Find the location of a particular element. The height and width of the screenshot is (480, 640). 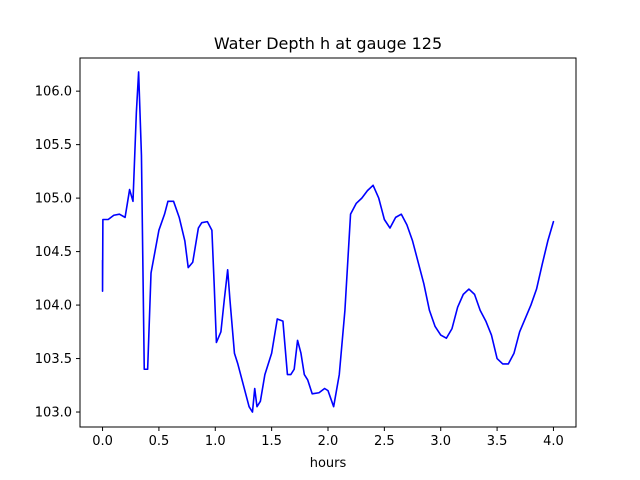

y-tick-label: 103.5 is located at coordinates (53, 359).